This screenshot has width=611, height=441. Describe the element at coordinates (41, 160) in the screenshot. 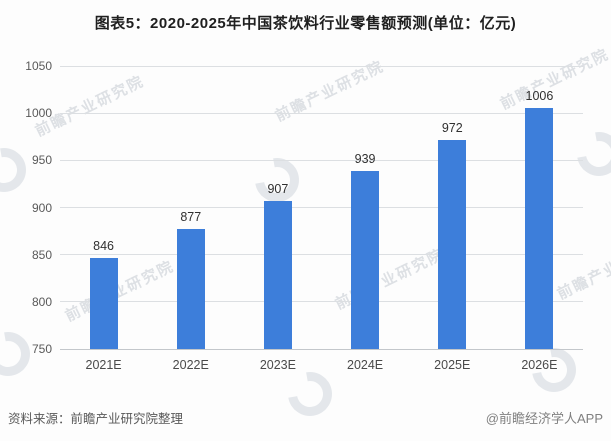

I see `y-tick-label-950: 950` at that location.